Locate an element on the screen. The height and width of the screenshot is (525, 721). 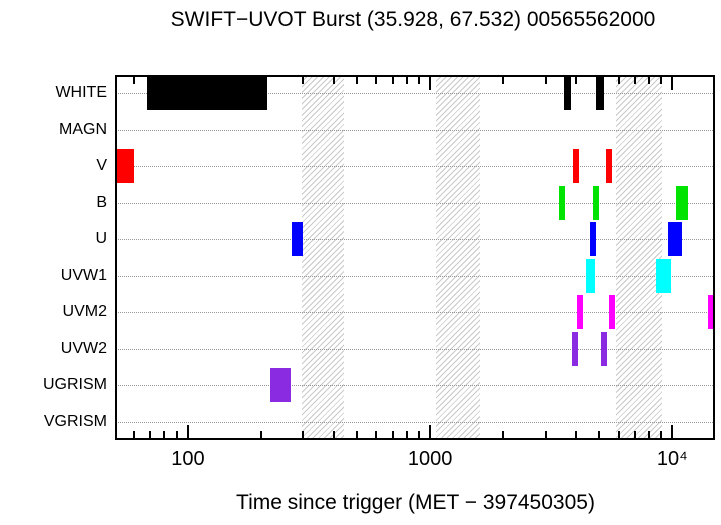
x-tick-label: 10⁴ is located at coordinates (672, 459).